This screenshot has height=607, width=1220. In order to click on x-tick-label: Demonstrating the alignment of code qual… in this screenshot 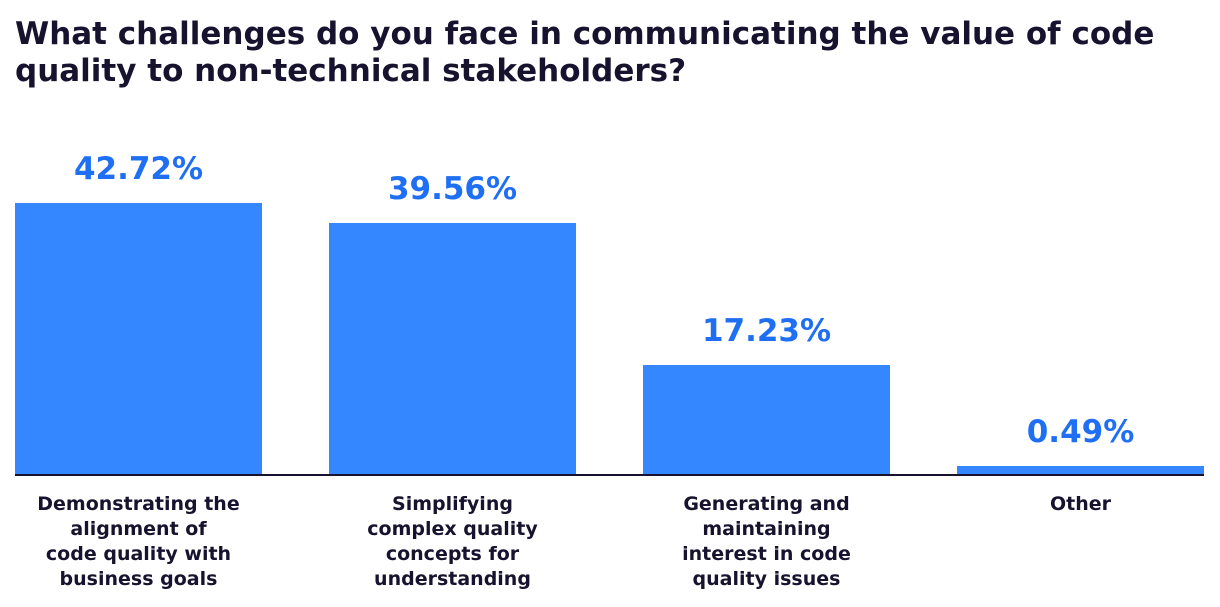, I will do `click(138, 541)`.